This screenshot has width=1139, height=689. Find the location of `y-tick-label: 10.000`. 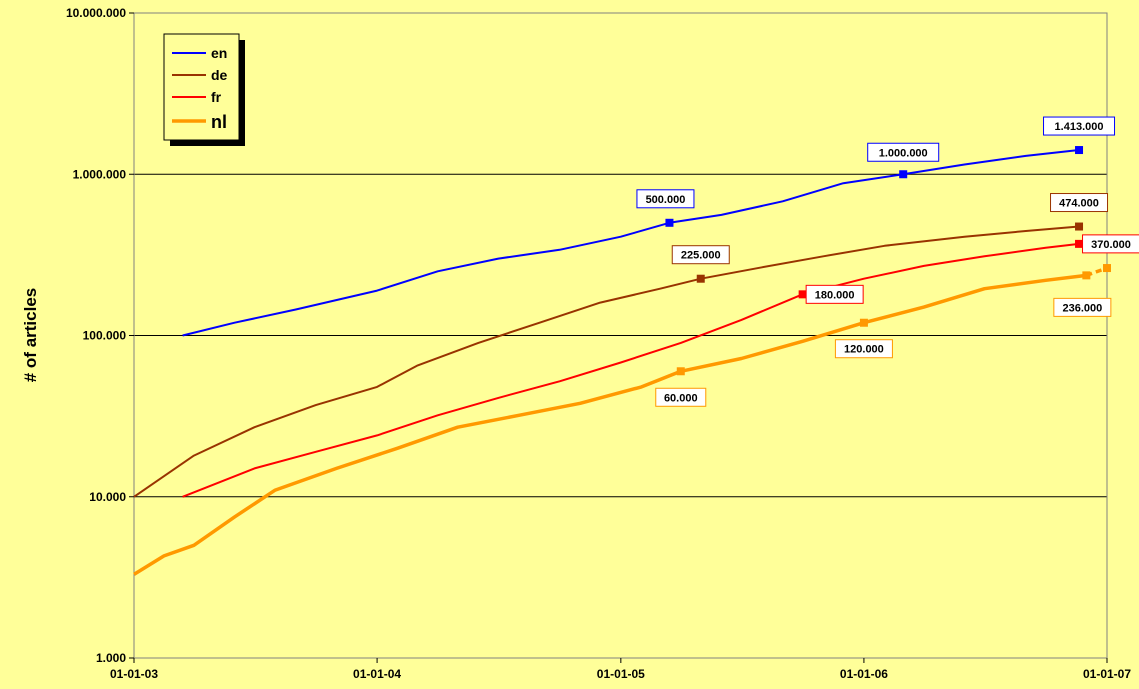

y-tick-label: 10.000 is located at coordinates (107, 497).